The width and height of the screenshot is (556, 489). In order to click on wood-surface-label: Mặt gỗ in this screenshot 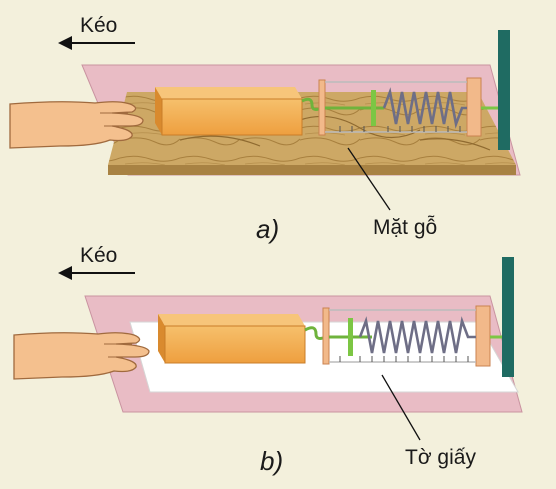, I will do `click(405, 227)`.